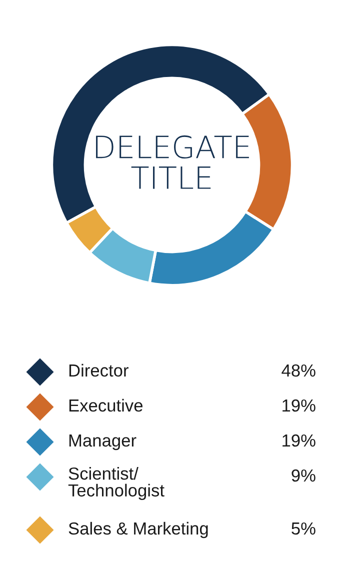  What do you see at coordinates (102, 442) in the screenshot?
I see `legend-label: Manager` at bounding box center [102, 442].